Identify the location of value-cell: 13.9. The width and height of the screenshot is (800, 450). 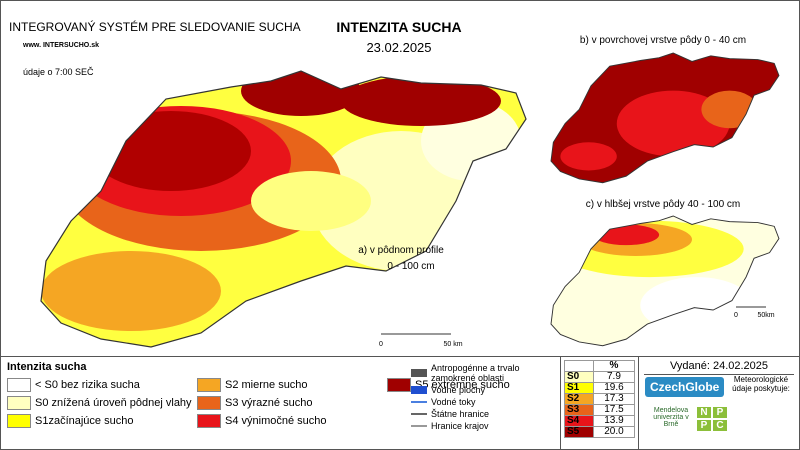
(614, 421).